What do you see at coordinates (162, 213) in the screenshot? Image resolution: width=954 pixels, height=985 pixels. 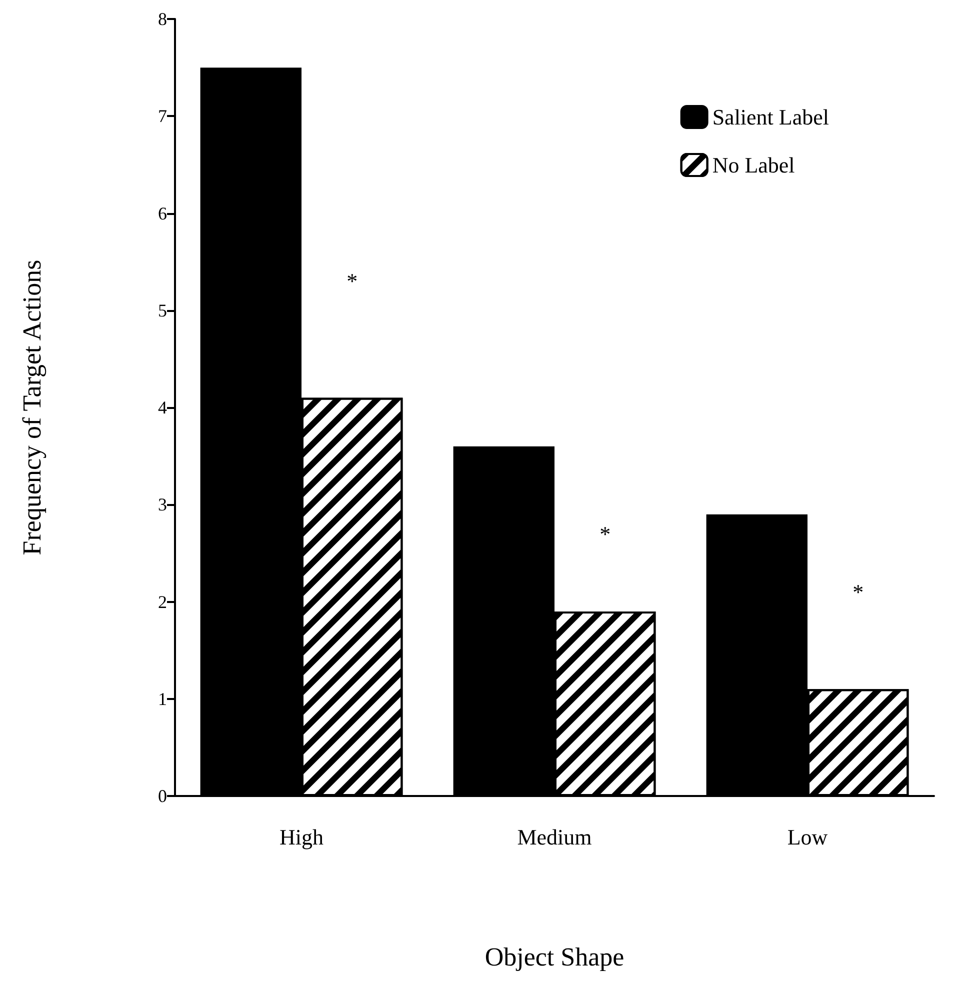 I see `y-tick-label: 6` at bounding box center [162, 213].